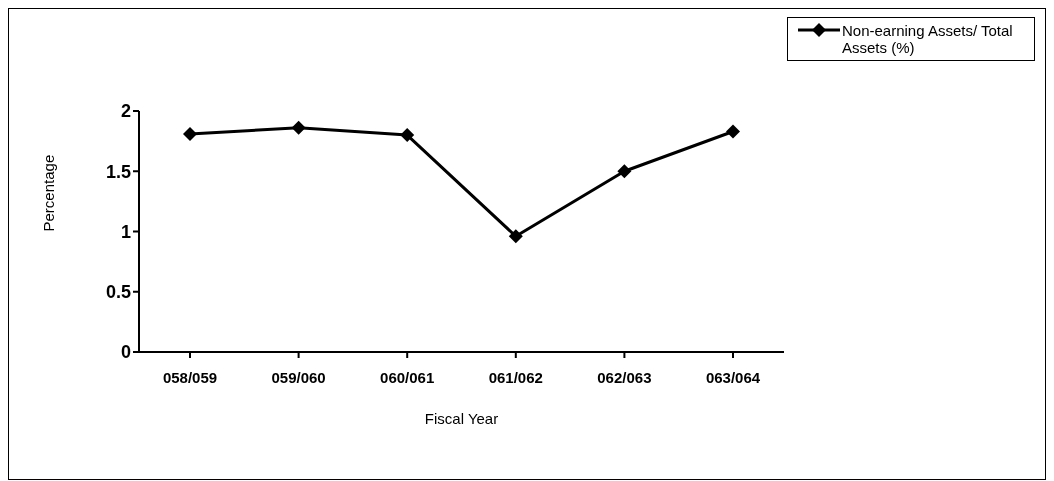 The width and height of the screenshot is (1054, 481). What do you see at coordinates (461, 418) in the screenshot?
I see `x-axis-title: Fiscal Year` at bounding box center [461, 418].